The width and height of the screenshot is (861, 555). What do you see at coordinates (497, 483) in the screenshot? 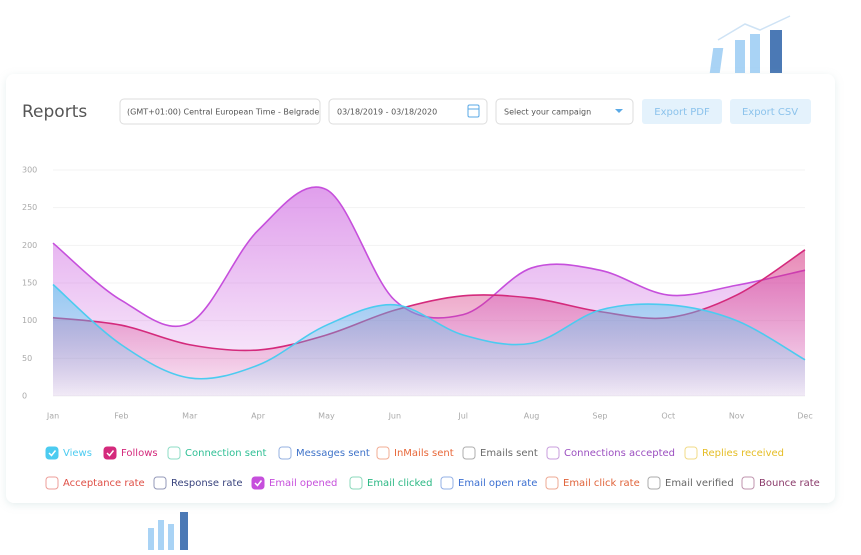
I see `legend-label: Email open rate` at bounding box center [497, 483].